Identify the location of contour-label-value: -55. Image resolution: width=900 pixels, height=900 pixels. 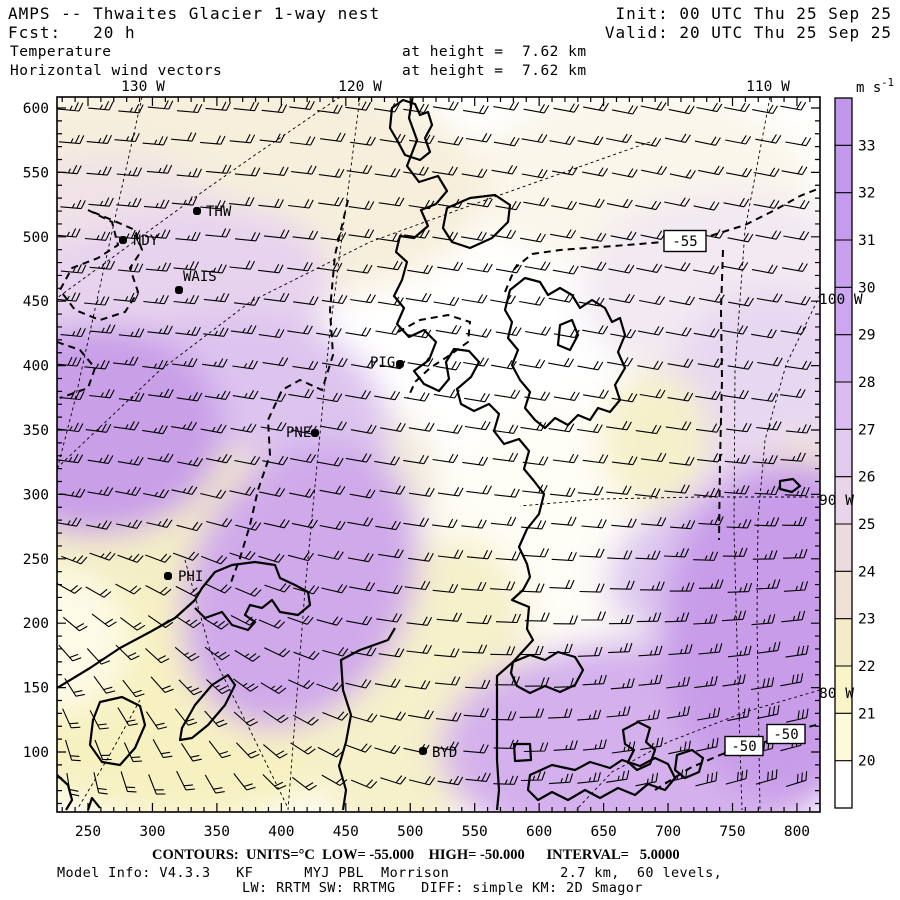
(684, 242).